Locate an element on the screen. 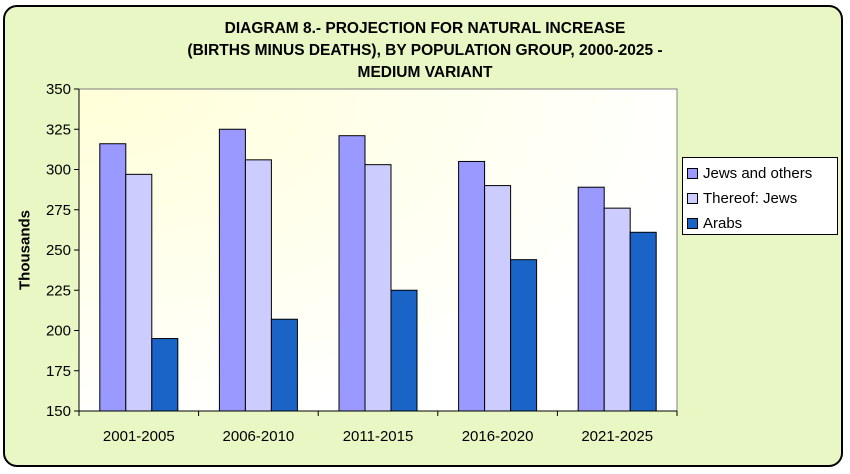 This screenshot has height=474, width=850. legend: Jews and others Thereof: Jews Arabs is located at coordinates (760, 196).